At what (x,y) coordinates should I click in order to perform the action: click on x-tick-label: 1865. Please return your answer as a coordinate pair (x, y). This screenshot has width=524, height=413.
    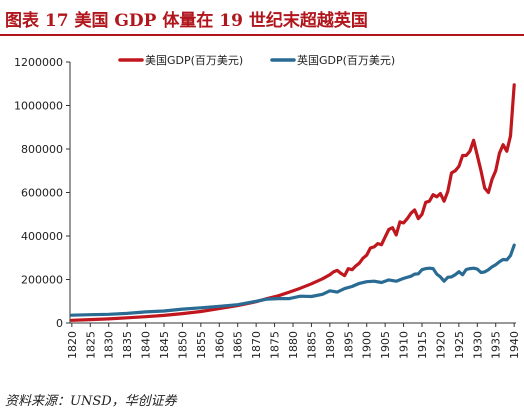
    Looking at the image, I should click on (238, 345).